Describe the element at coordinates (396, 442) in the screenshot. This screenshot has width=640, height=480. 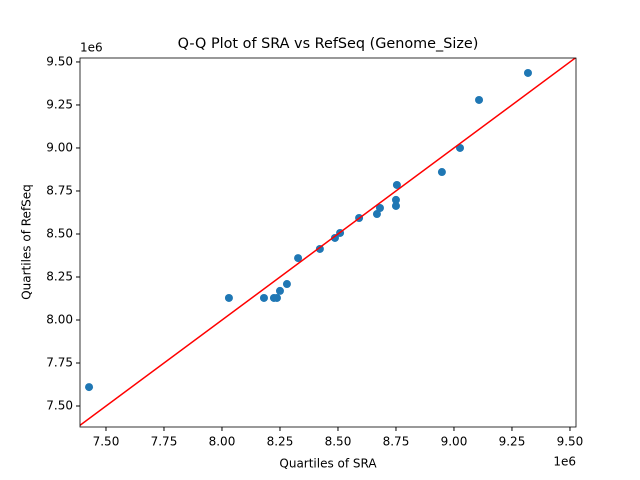
I see `x-tick-label: 8.75` at that location.